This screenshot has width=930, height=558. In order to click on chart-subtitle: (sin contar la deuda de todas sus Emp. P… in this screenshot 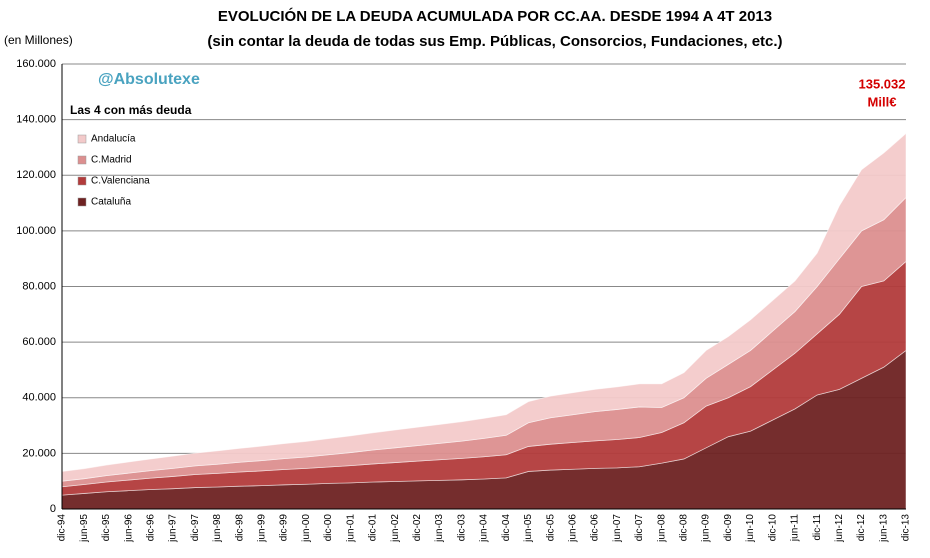, I will do `click(494, 41)`.